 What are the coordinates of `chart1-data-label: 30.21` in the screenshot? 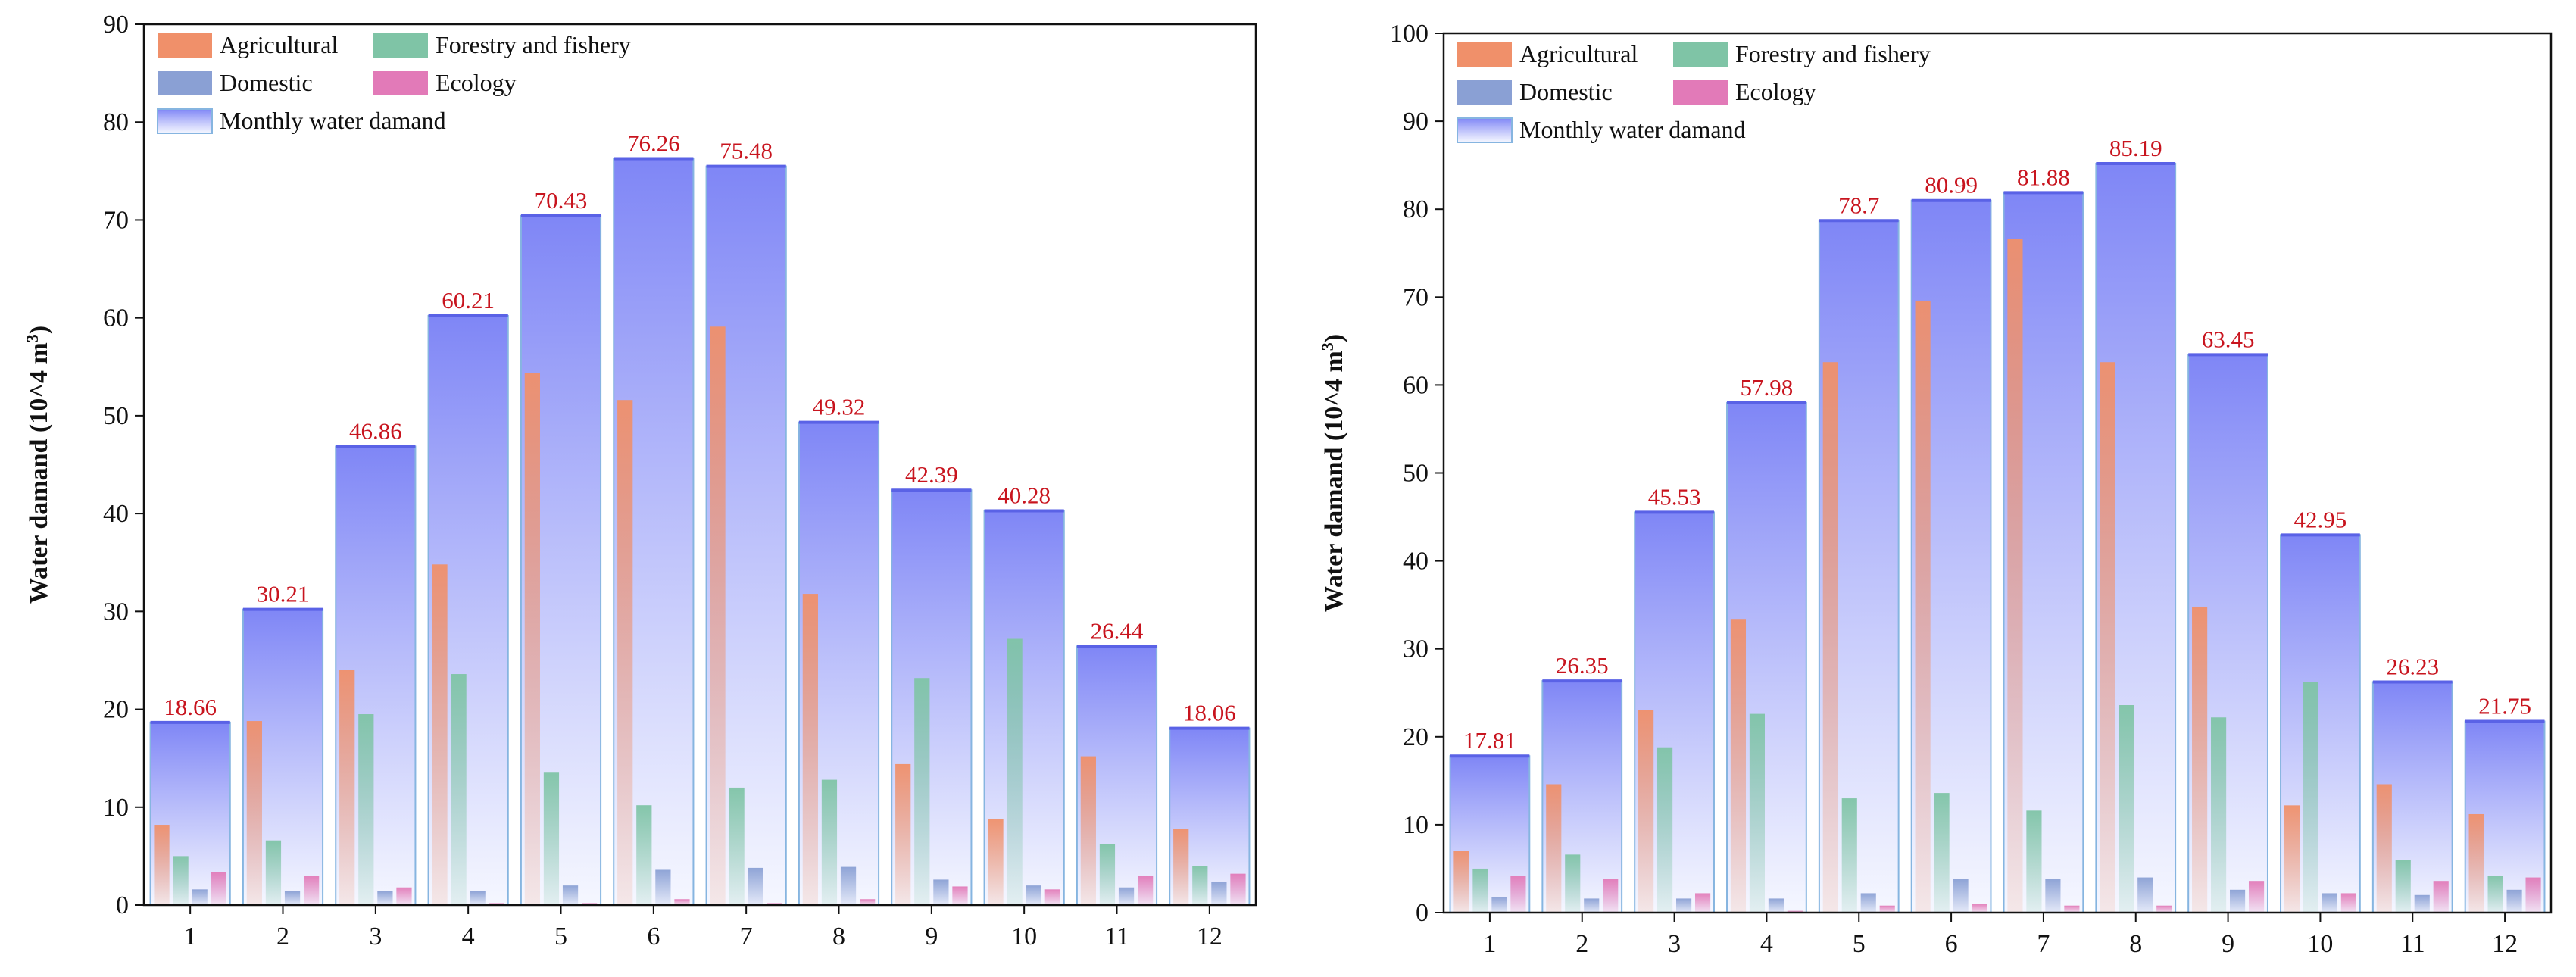 It's located at (283, 594).